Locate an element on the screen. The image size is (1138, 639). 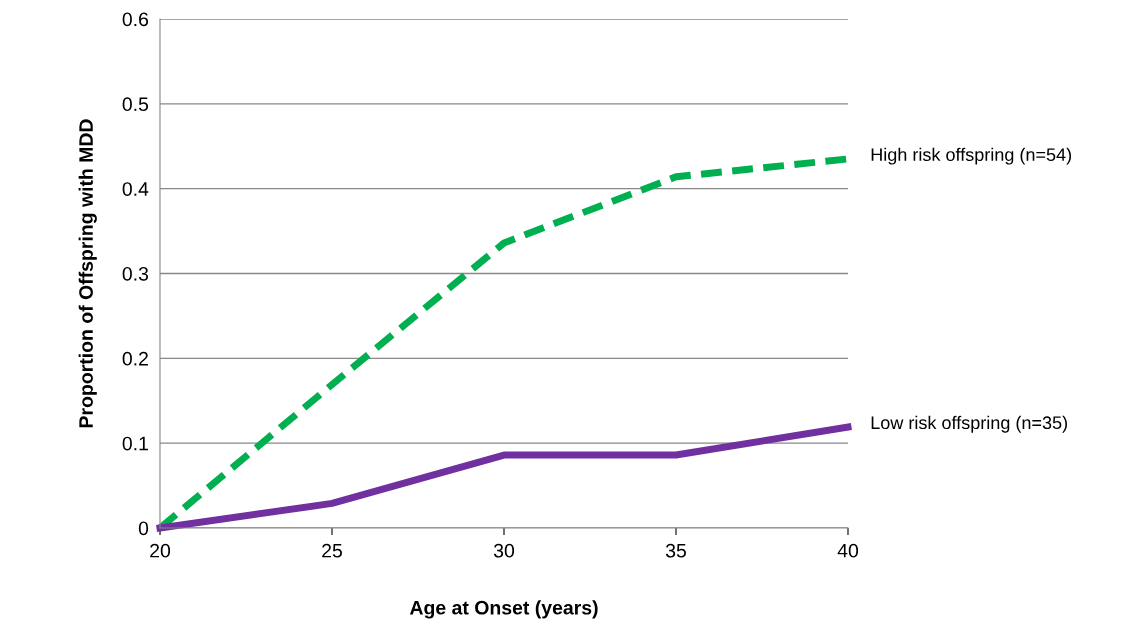
y-tick-label: 0.6 is located at coordinates (135, 19).